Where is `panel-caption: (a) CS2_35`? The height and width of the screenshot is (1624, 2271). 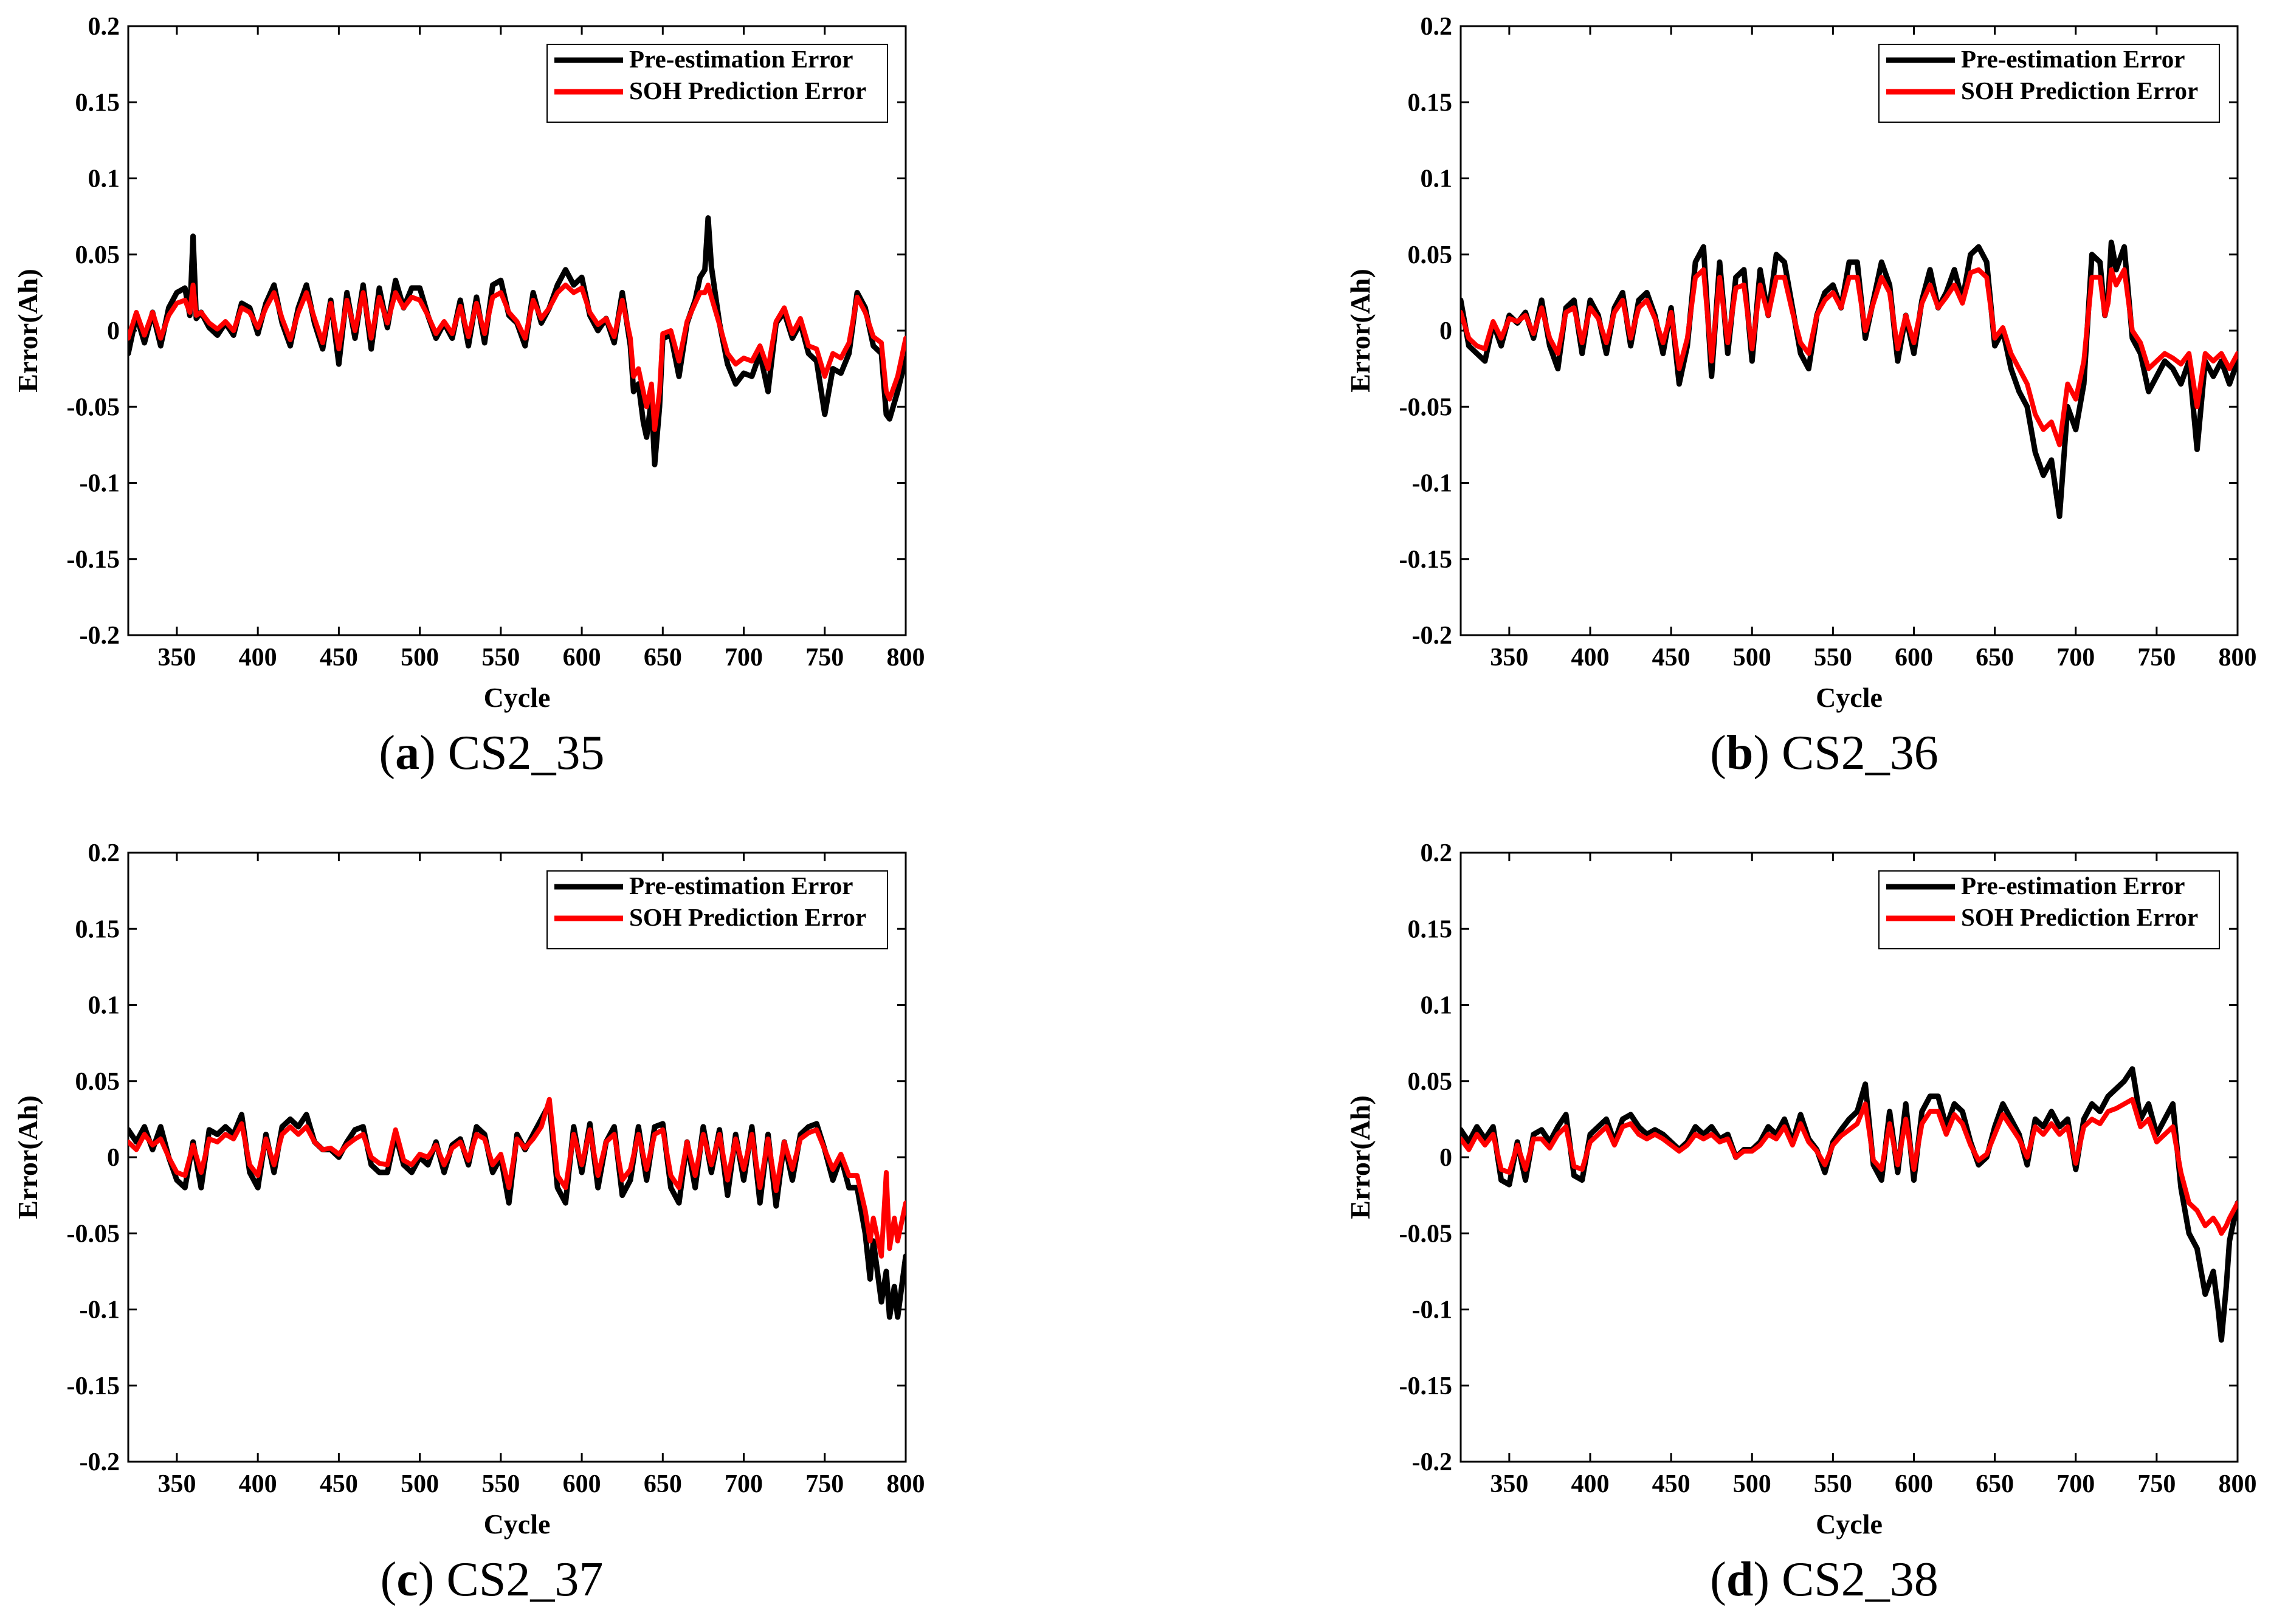 panel-caption: (a) CS2_35 is located at coordinates (491, 753).